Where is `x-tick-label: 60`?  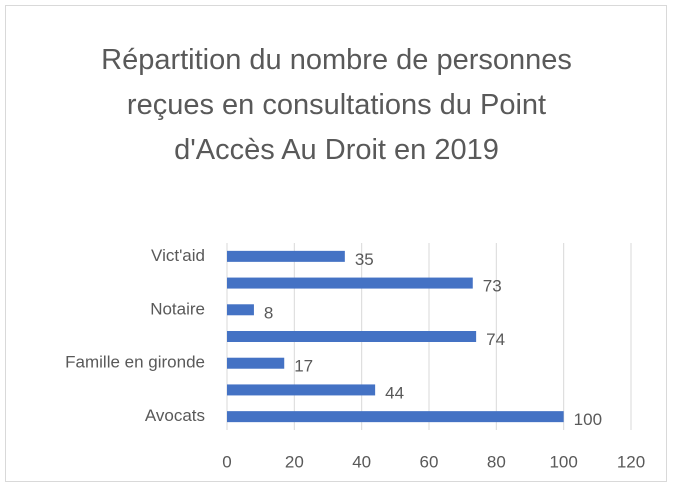 x-tick-label: 60 is located at coordinates (429, 461).